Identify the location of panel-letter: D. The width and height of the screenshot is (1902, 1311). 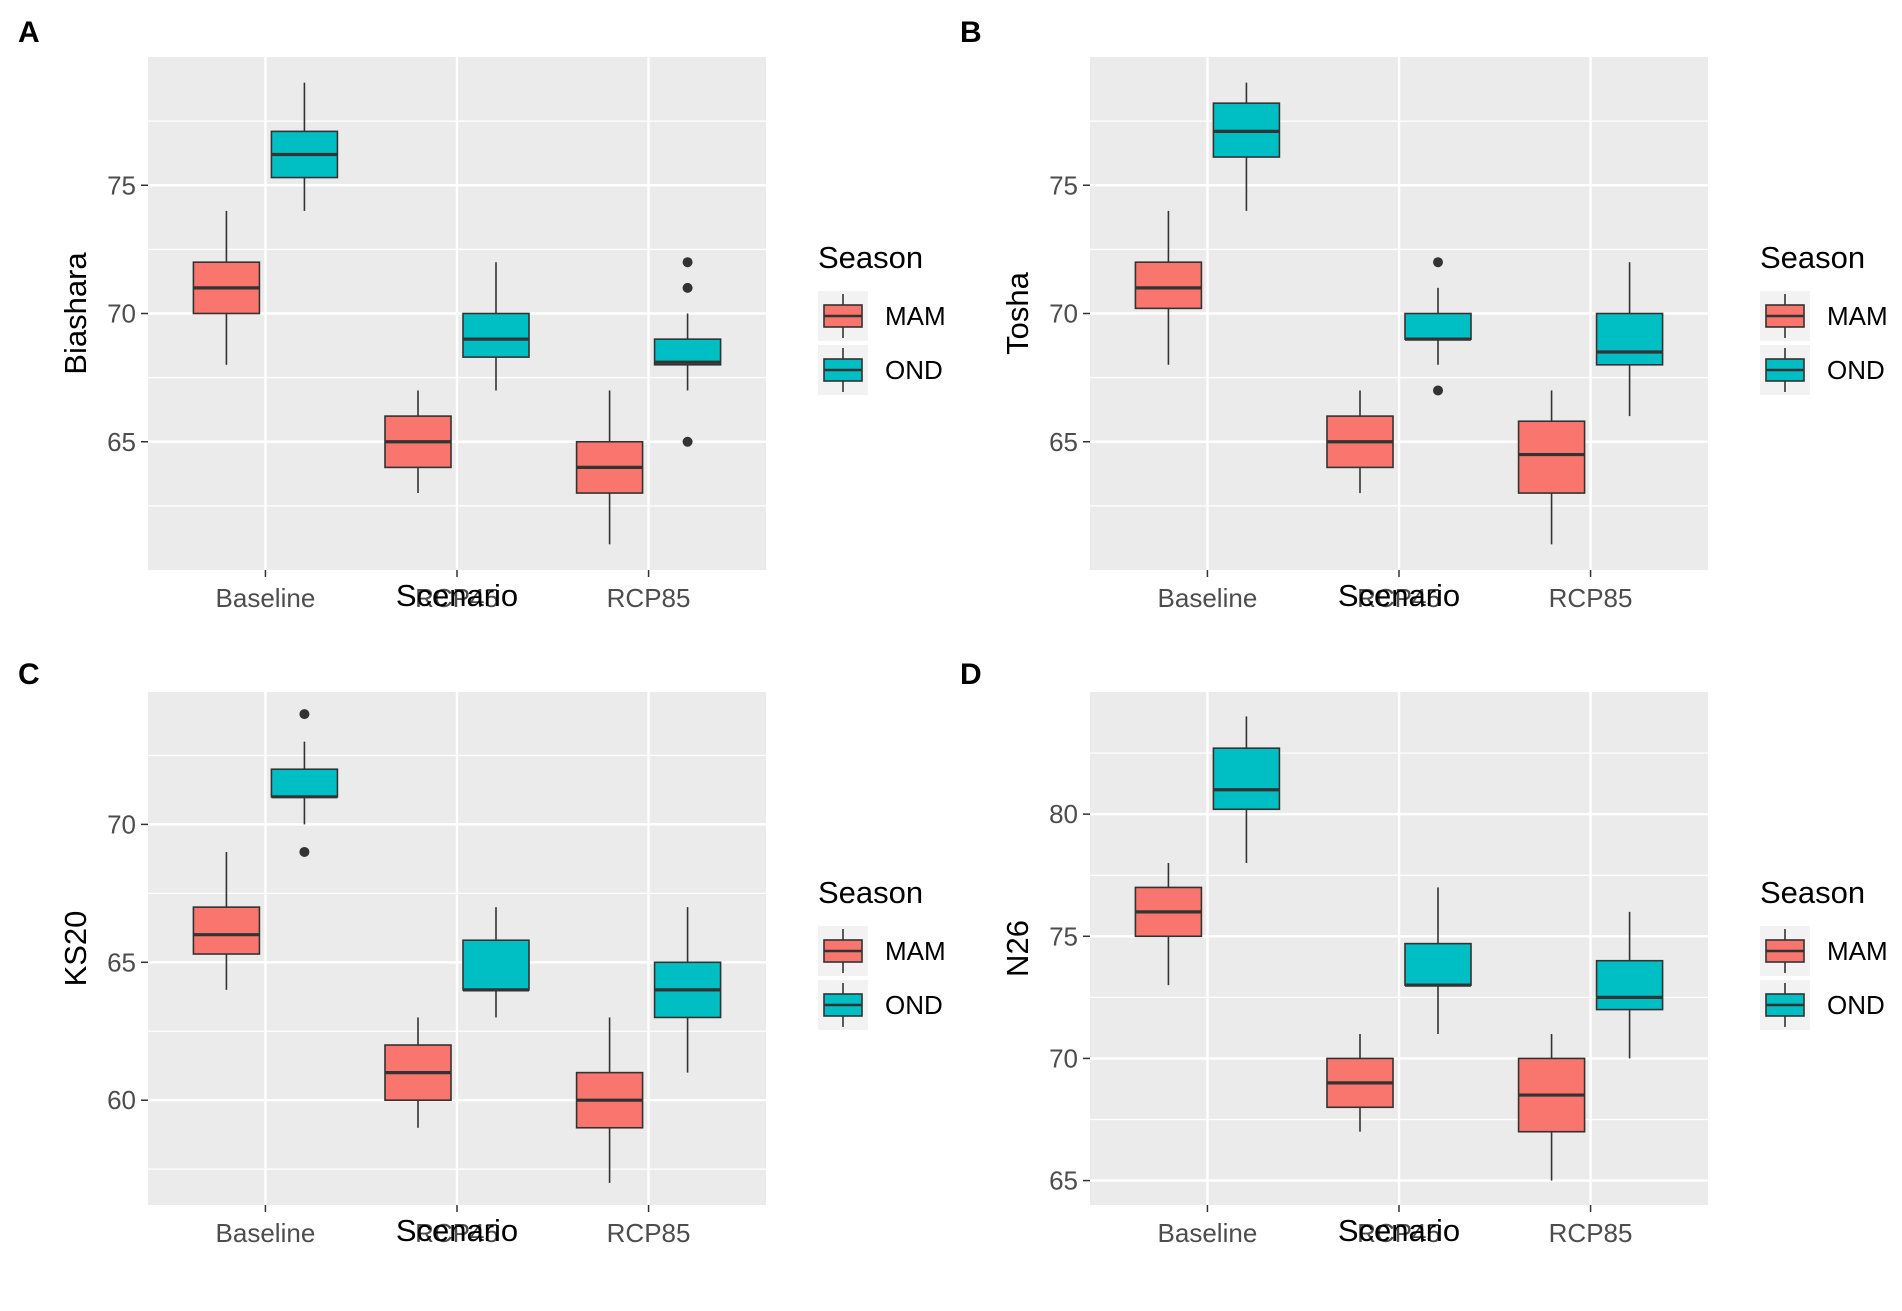
(971, 674).